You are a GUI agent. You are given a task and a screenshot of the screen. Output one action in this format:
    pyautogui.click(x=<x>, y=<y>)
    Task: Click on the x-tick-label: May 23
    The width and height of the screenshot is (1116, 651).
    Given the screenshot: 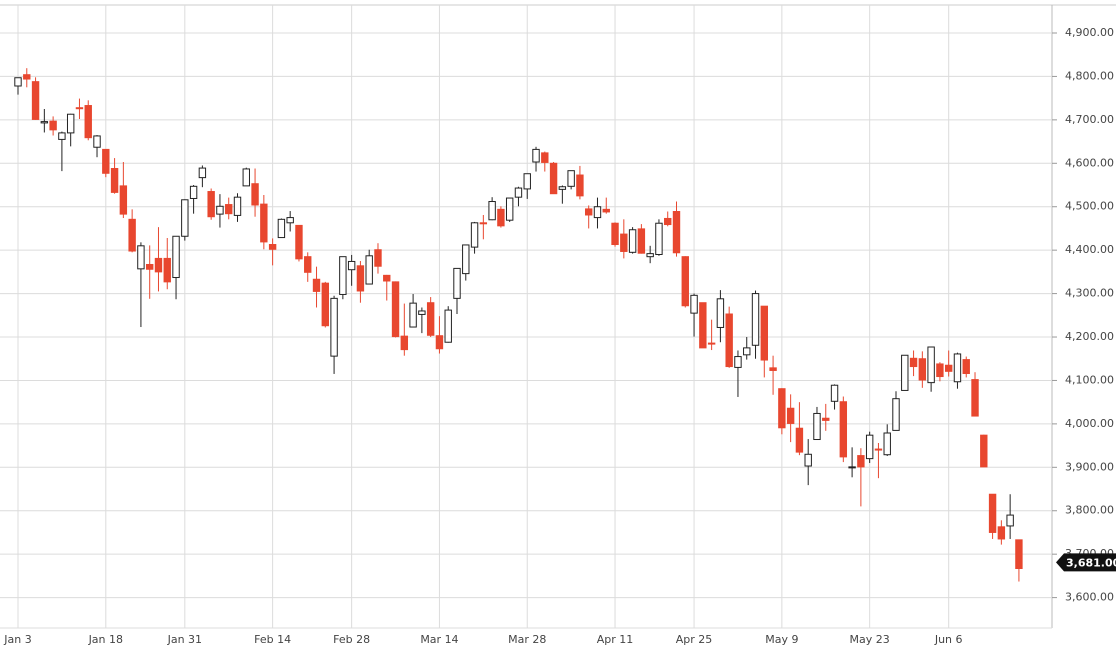 What is the action you would take?
    pyautogui.click(x=870, y=639)
    